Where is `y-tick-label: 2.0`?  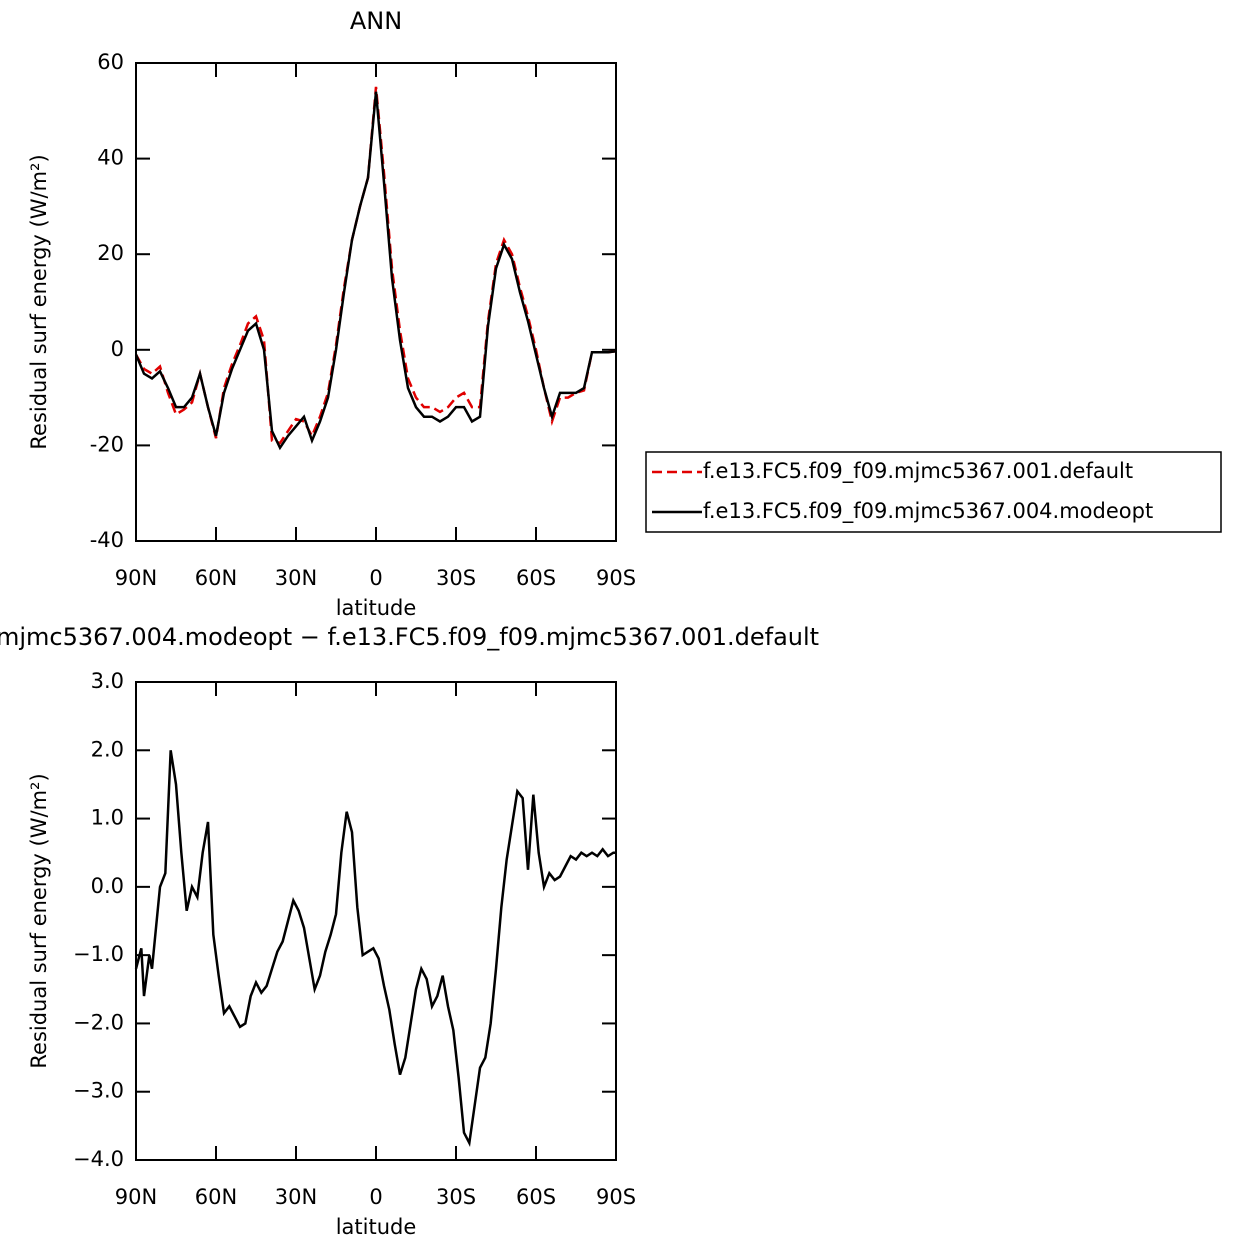
y-tick-label: 2.0 is located at coordinates (107, 749).